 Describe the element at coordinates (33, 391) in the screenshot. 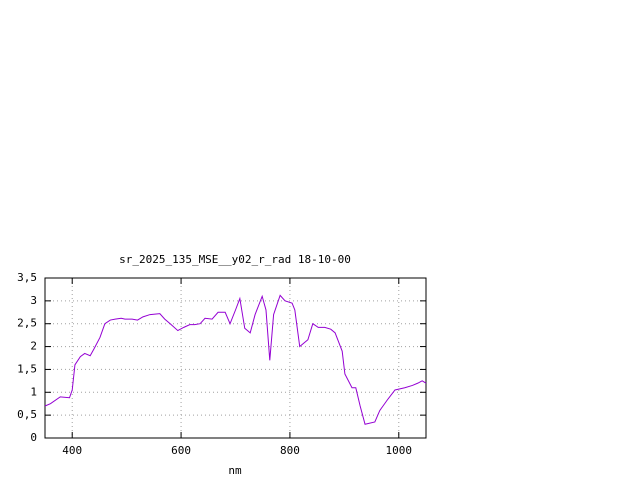

I see `y-tick-label: 1` at that location.